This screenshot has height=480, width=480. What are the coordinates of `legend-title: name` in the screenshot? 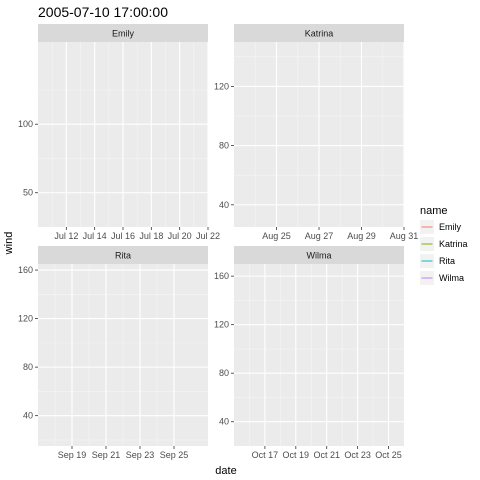 It's located at (434, 211).